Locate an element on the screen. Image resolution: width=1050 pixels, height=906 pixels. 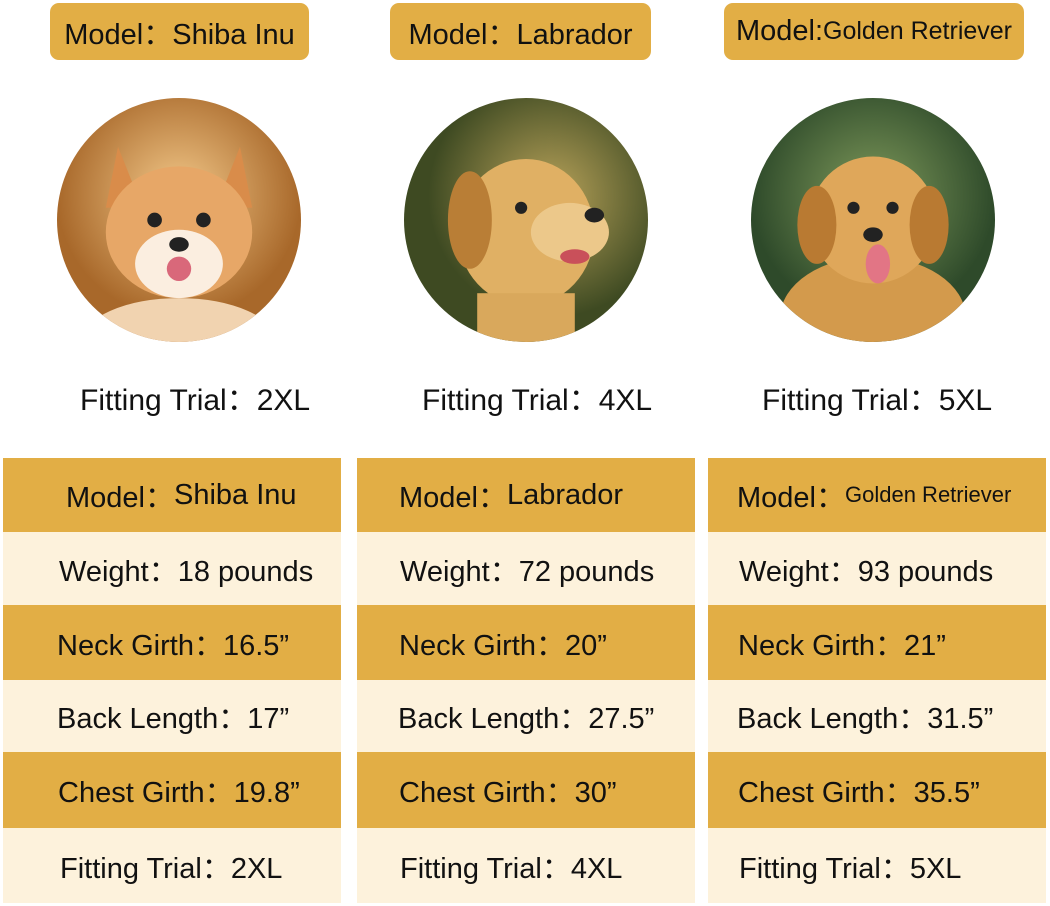
badge-label: Model: is located at coordinates (779, 31).